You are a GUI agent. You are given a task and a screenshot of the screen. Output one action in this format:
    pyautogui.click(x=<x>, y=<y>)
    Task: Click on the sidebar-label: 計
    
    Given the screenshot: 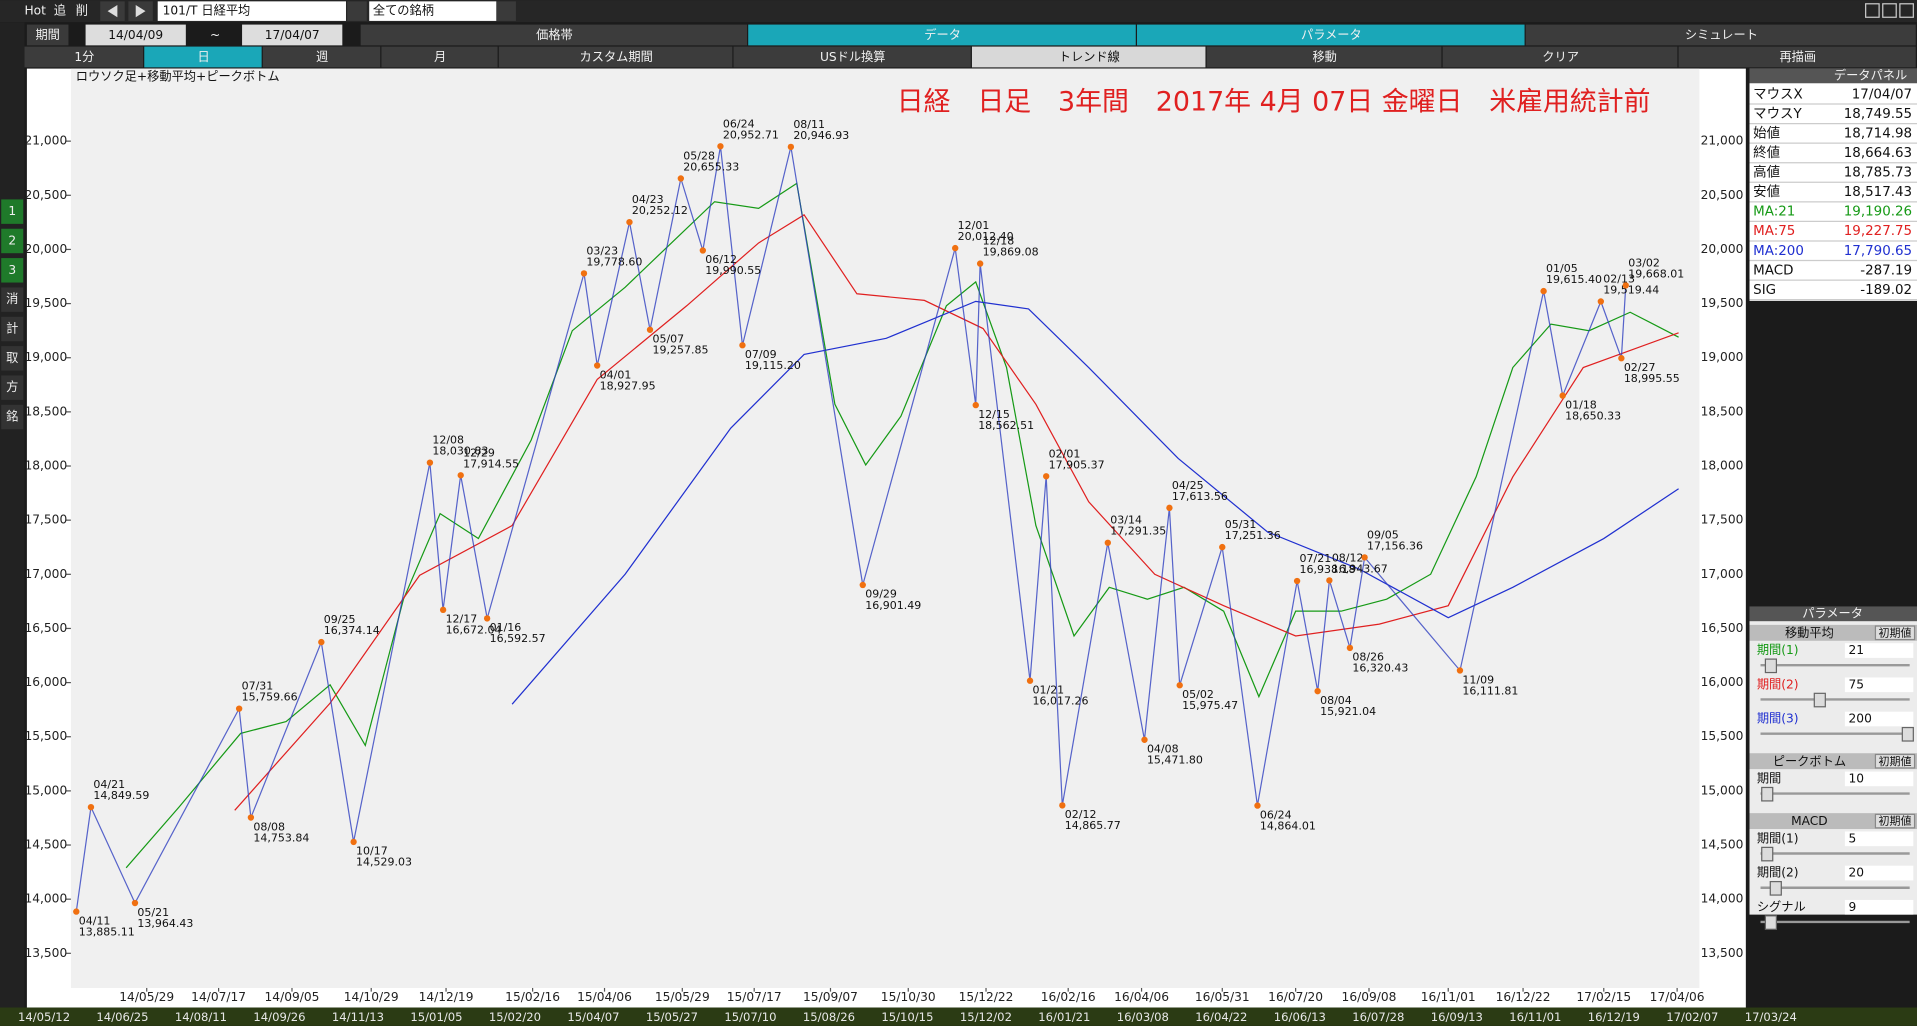 What is the action you would take?
    pyautogui.click(x=12, y=328)
    